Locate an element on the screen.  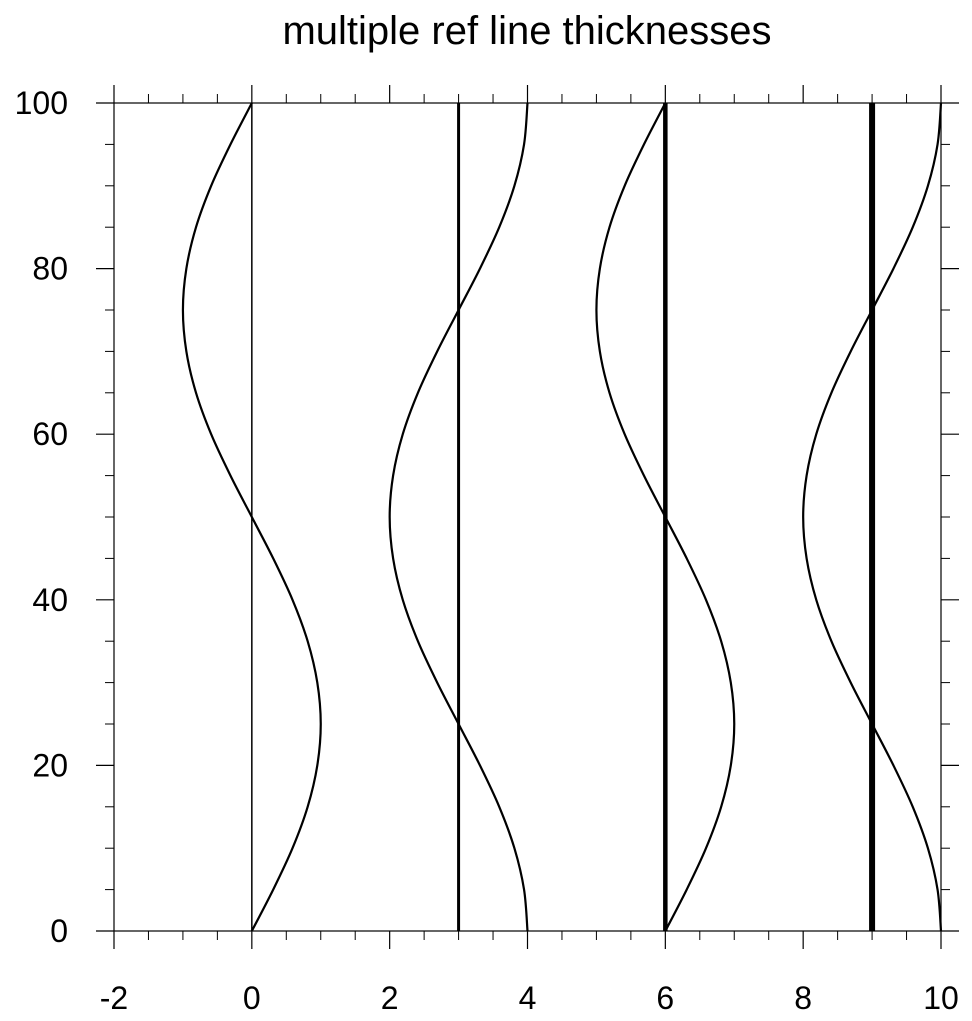
y-tick-label: 20 is located at coordinates (50, 765).